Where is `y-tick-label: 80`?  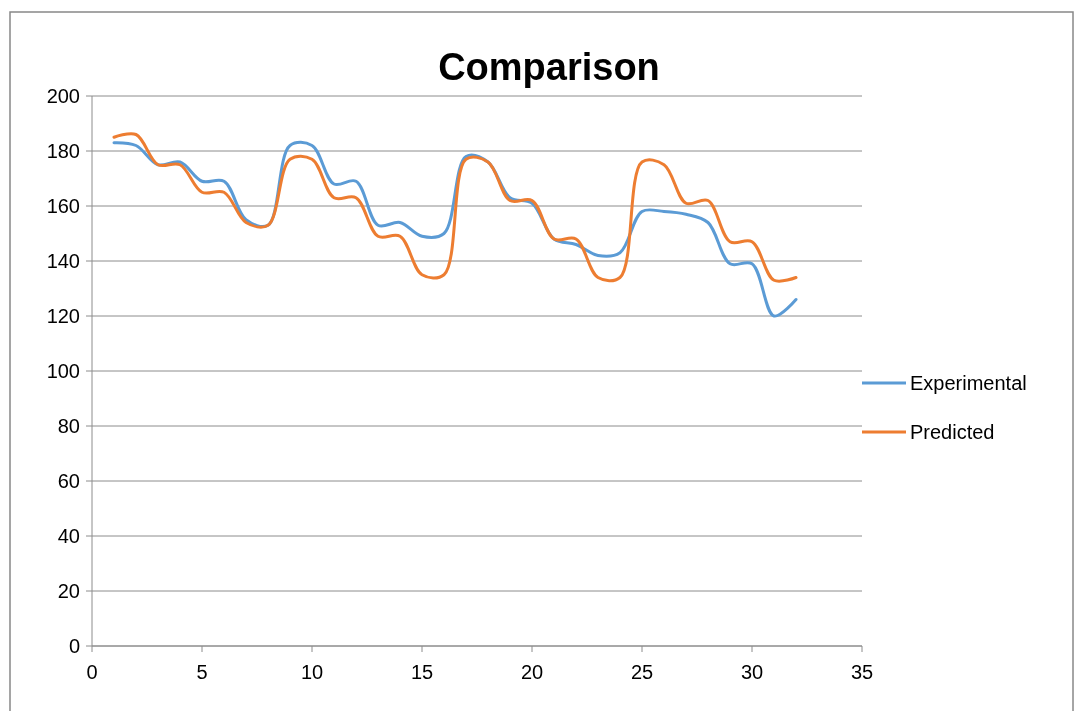
y-tick-label: 80 is located at coordinates (68, 426).